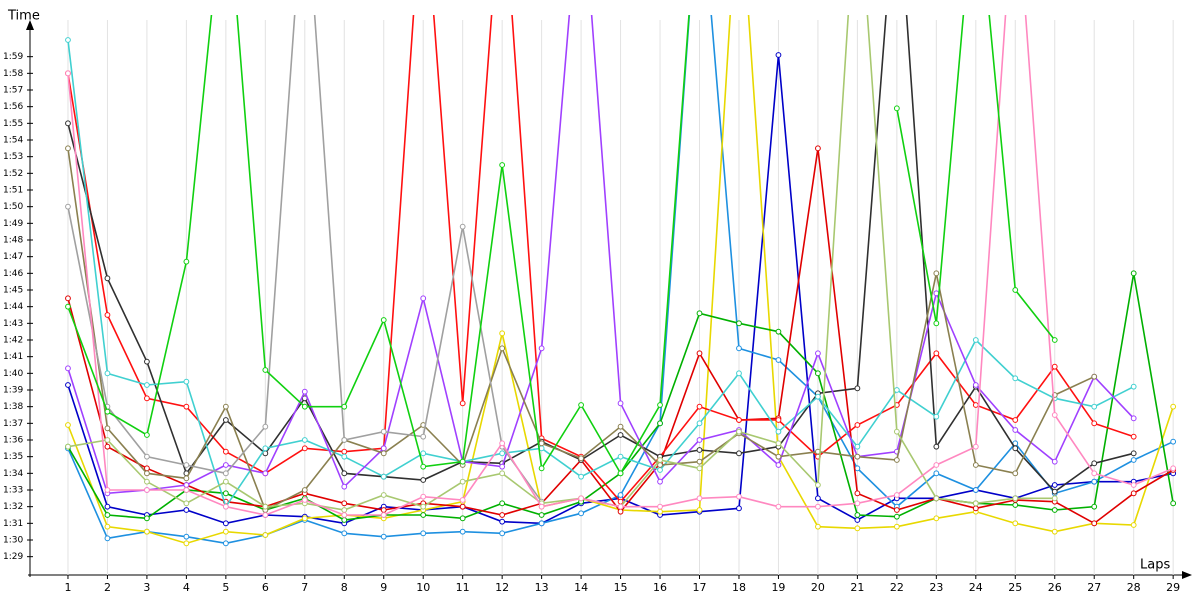 This screenshot has width=1200, height=600. Describe the element at coordinates (13, 291) in the screenshot. I see `y-tick-label: 1:45` at that location.